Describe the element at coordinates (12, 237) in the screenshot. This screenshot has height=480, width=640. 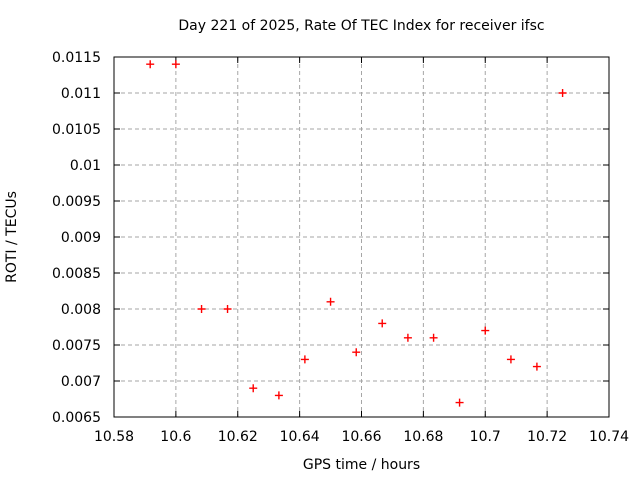
I see `y-axis-label: ROTI / TECUs` at that location.